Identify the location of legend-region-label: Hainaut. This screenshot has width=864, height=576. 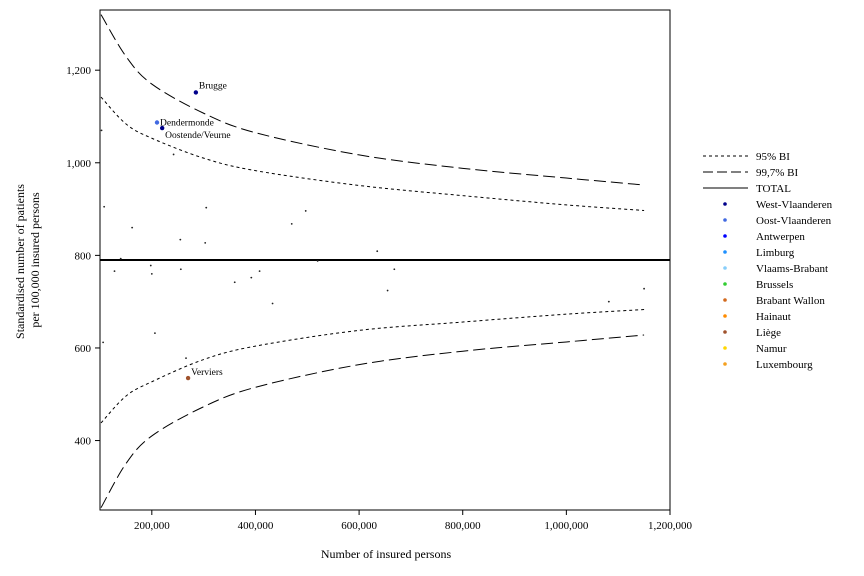
(773, 317).